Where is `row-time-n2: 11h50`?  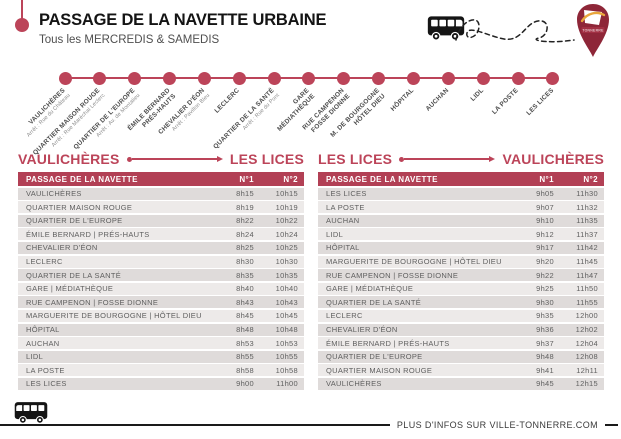 row-time-n2: 11h50 is located at coordinates (587, 289).